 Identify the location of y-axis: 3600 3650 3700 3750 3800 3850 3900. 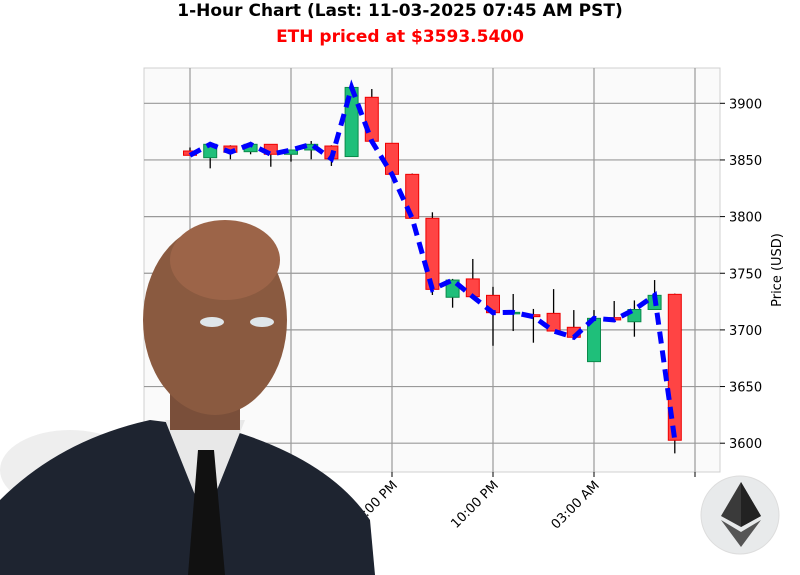
(741, 274).